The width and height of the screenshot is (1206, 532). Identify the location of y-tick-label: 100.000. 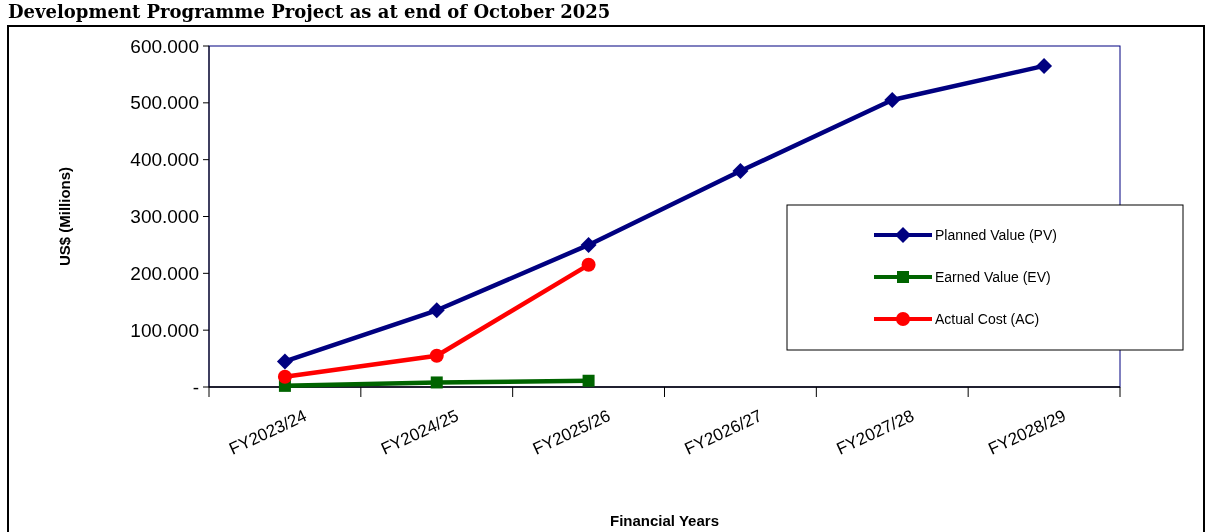
(164, 330).